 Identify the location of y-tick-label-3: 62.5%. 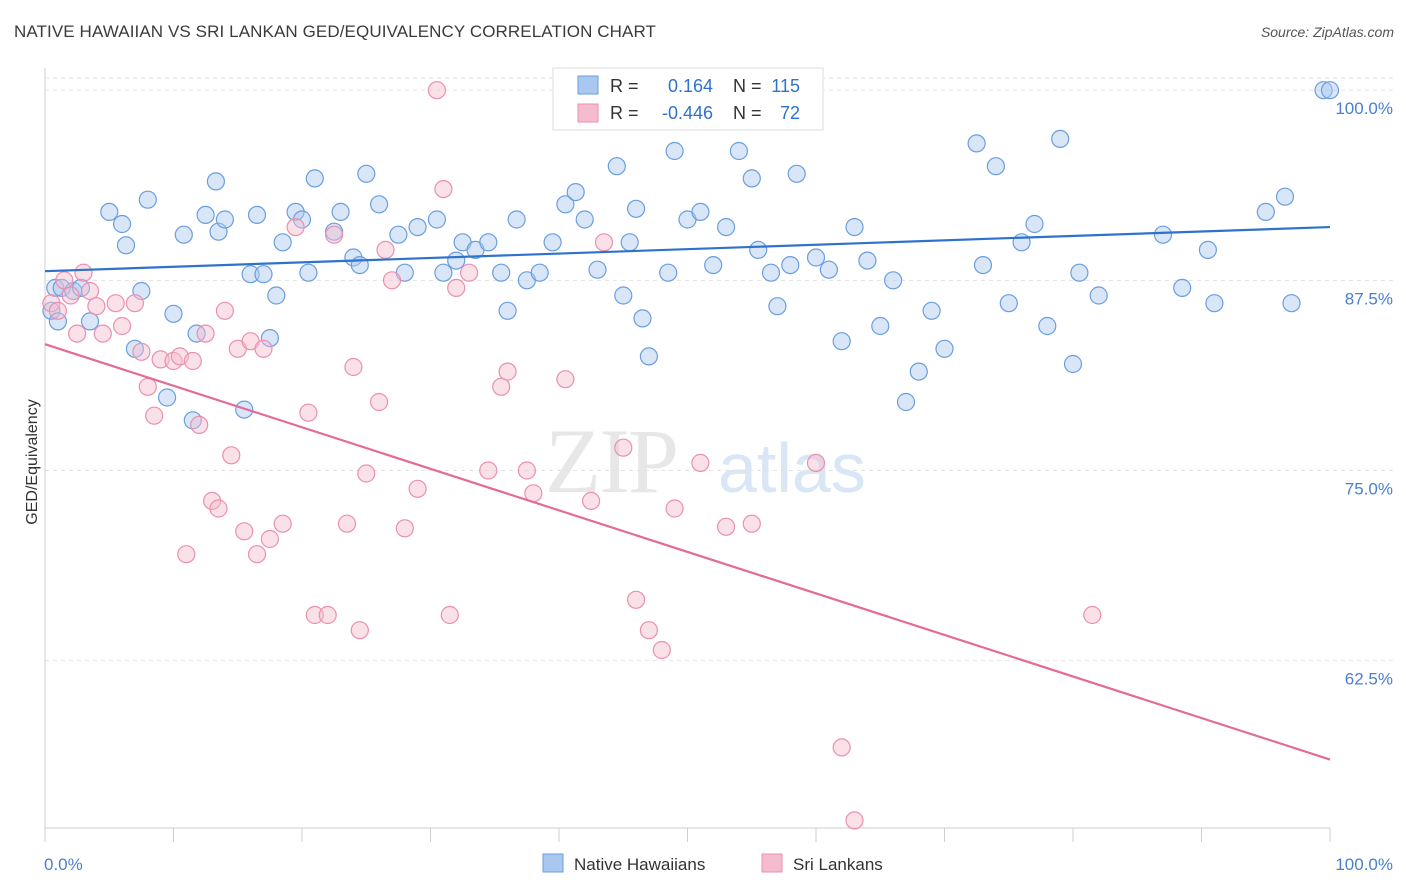
(1369, 679).